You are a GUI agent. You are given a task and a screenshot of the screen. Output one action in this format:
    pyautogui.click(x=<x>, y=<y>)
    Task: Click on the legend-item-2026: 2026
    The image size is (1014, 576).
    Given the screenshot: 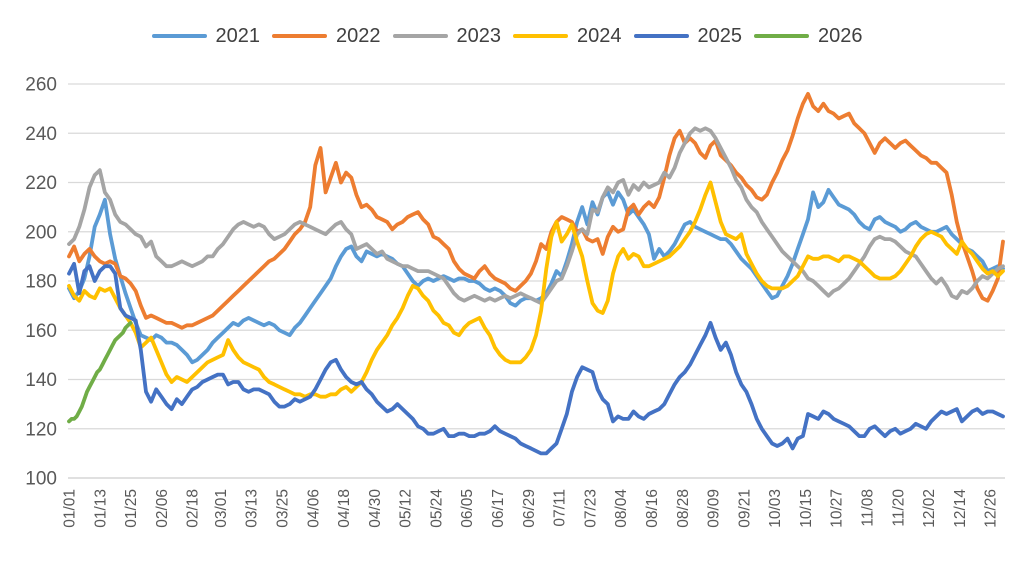 What is the action you would take?
    pyautogui.click(x=808, y=36)
    